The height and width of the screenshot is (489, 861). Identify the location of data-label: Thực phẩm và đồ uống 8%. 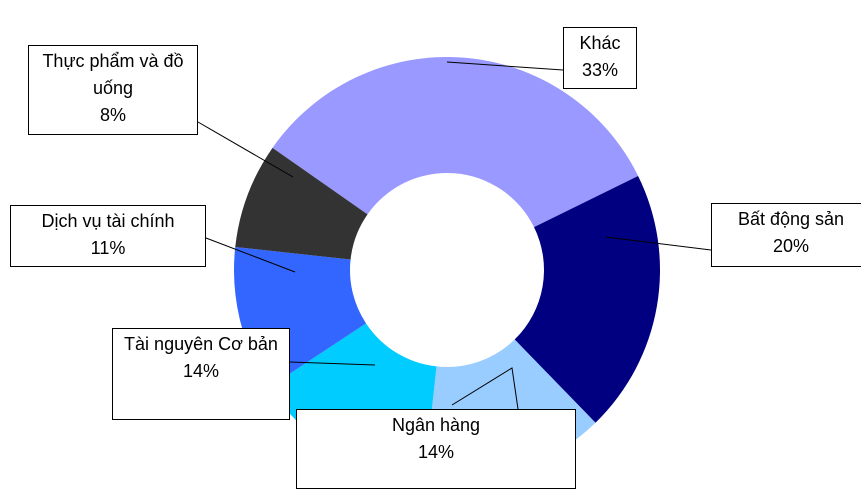
(113, 90).